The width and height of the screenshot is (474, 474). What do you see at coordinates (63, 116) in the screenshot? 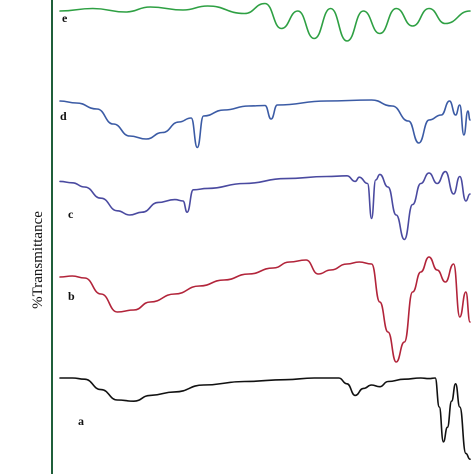
I see `series-label-d: d` at bounding box center [63, 116].